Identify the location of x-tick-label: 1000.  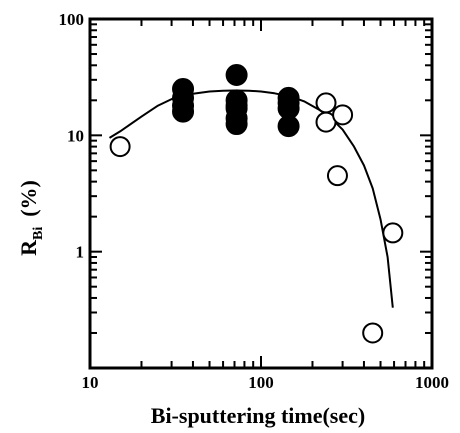
(432, 382).